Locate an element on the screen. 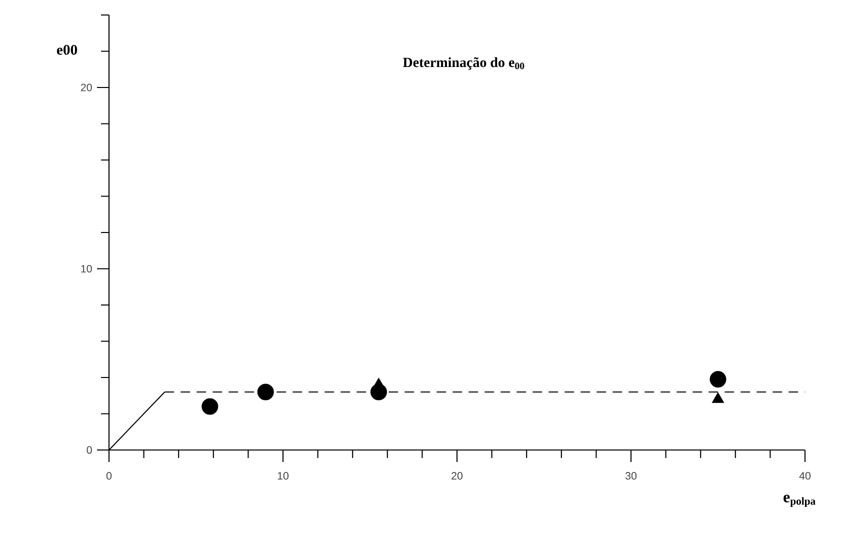 The height and width of the screenshot is (536, 843). x-tick-label: 40 is located at coordinates (805, 476).